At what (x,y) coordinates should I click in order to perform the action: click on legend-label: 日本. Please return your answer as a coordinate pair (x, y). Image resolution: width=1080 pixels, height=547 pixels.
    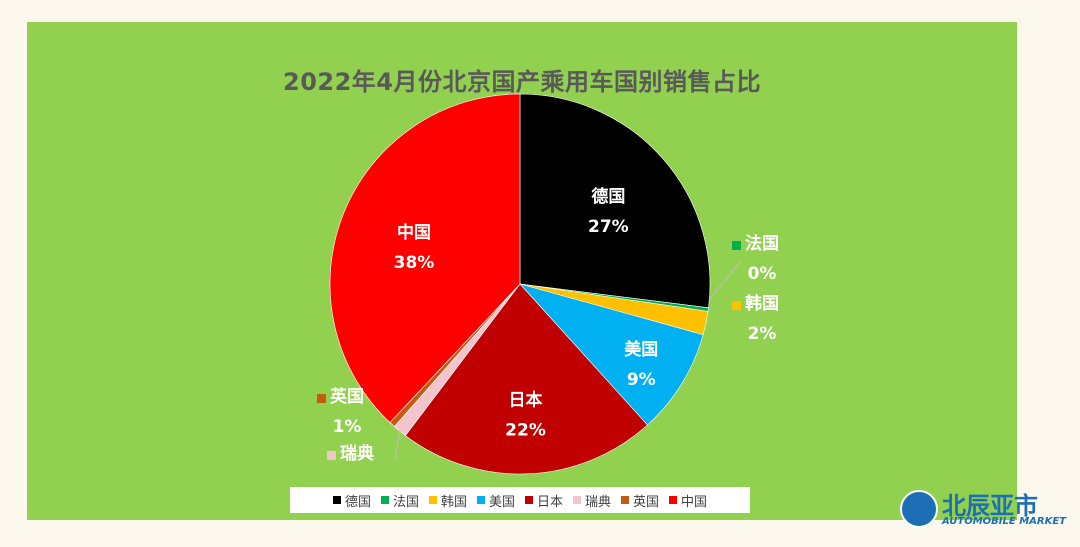
    Looking at the image, I should click on (550, 502).